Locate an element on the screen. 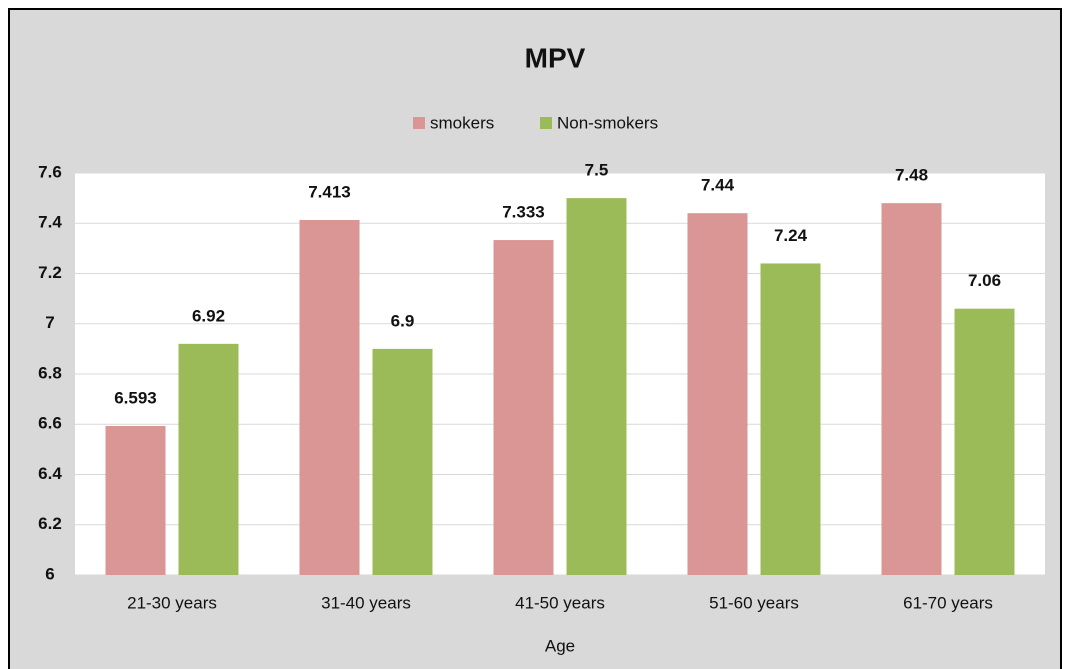 The height and width of the screenshot is (669, 1070). data-label: 7.413 is located at coordinates (329, 191).